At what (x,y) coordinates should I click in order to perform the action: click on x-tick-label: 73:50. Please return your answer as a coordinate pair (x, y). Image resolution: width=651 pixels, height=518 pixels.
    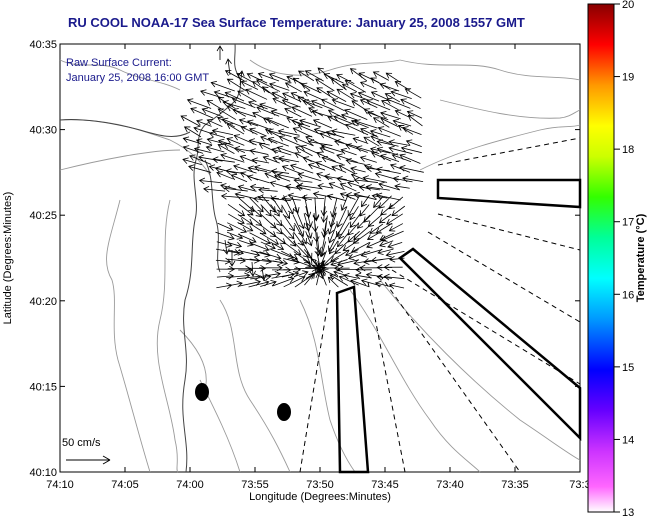
    Looking at the image, I should click on (320, 485).